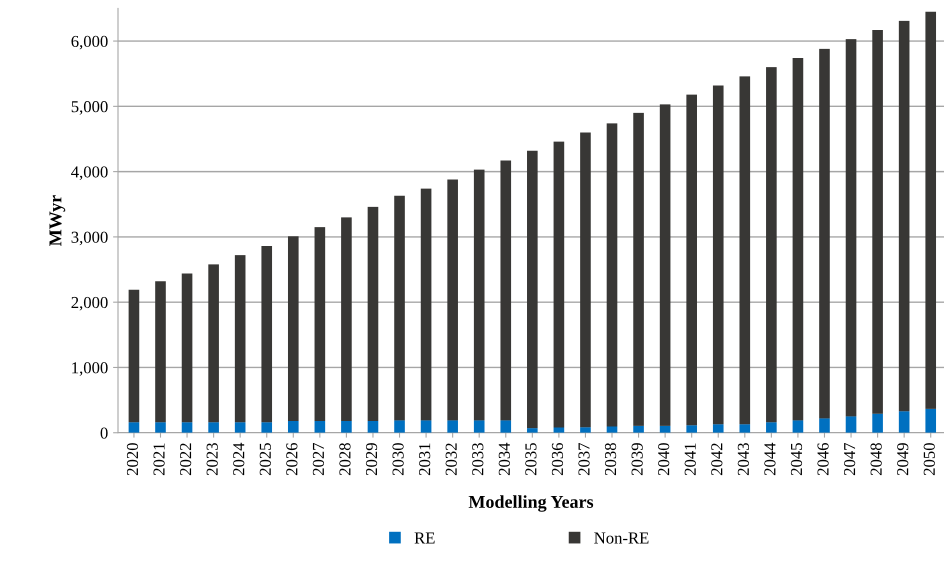 The height and width of the screenshot is (562, 944). What do you see at coordinates (318, 459) in the screenshot?
I see `x-tick-label: 2027` at bounding box center [318, 459].